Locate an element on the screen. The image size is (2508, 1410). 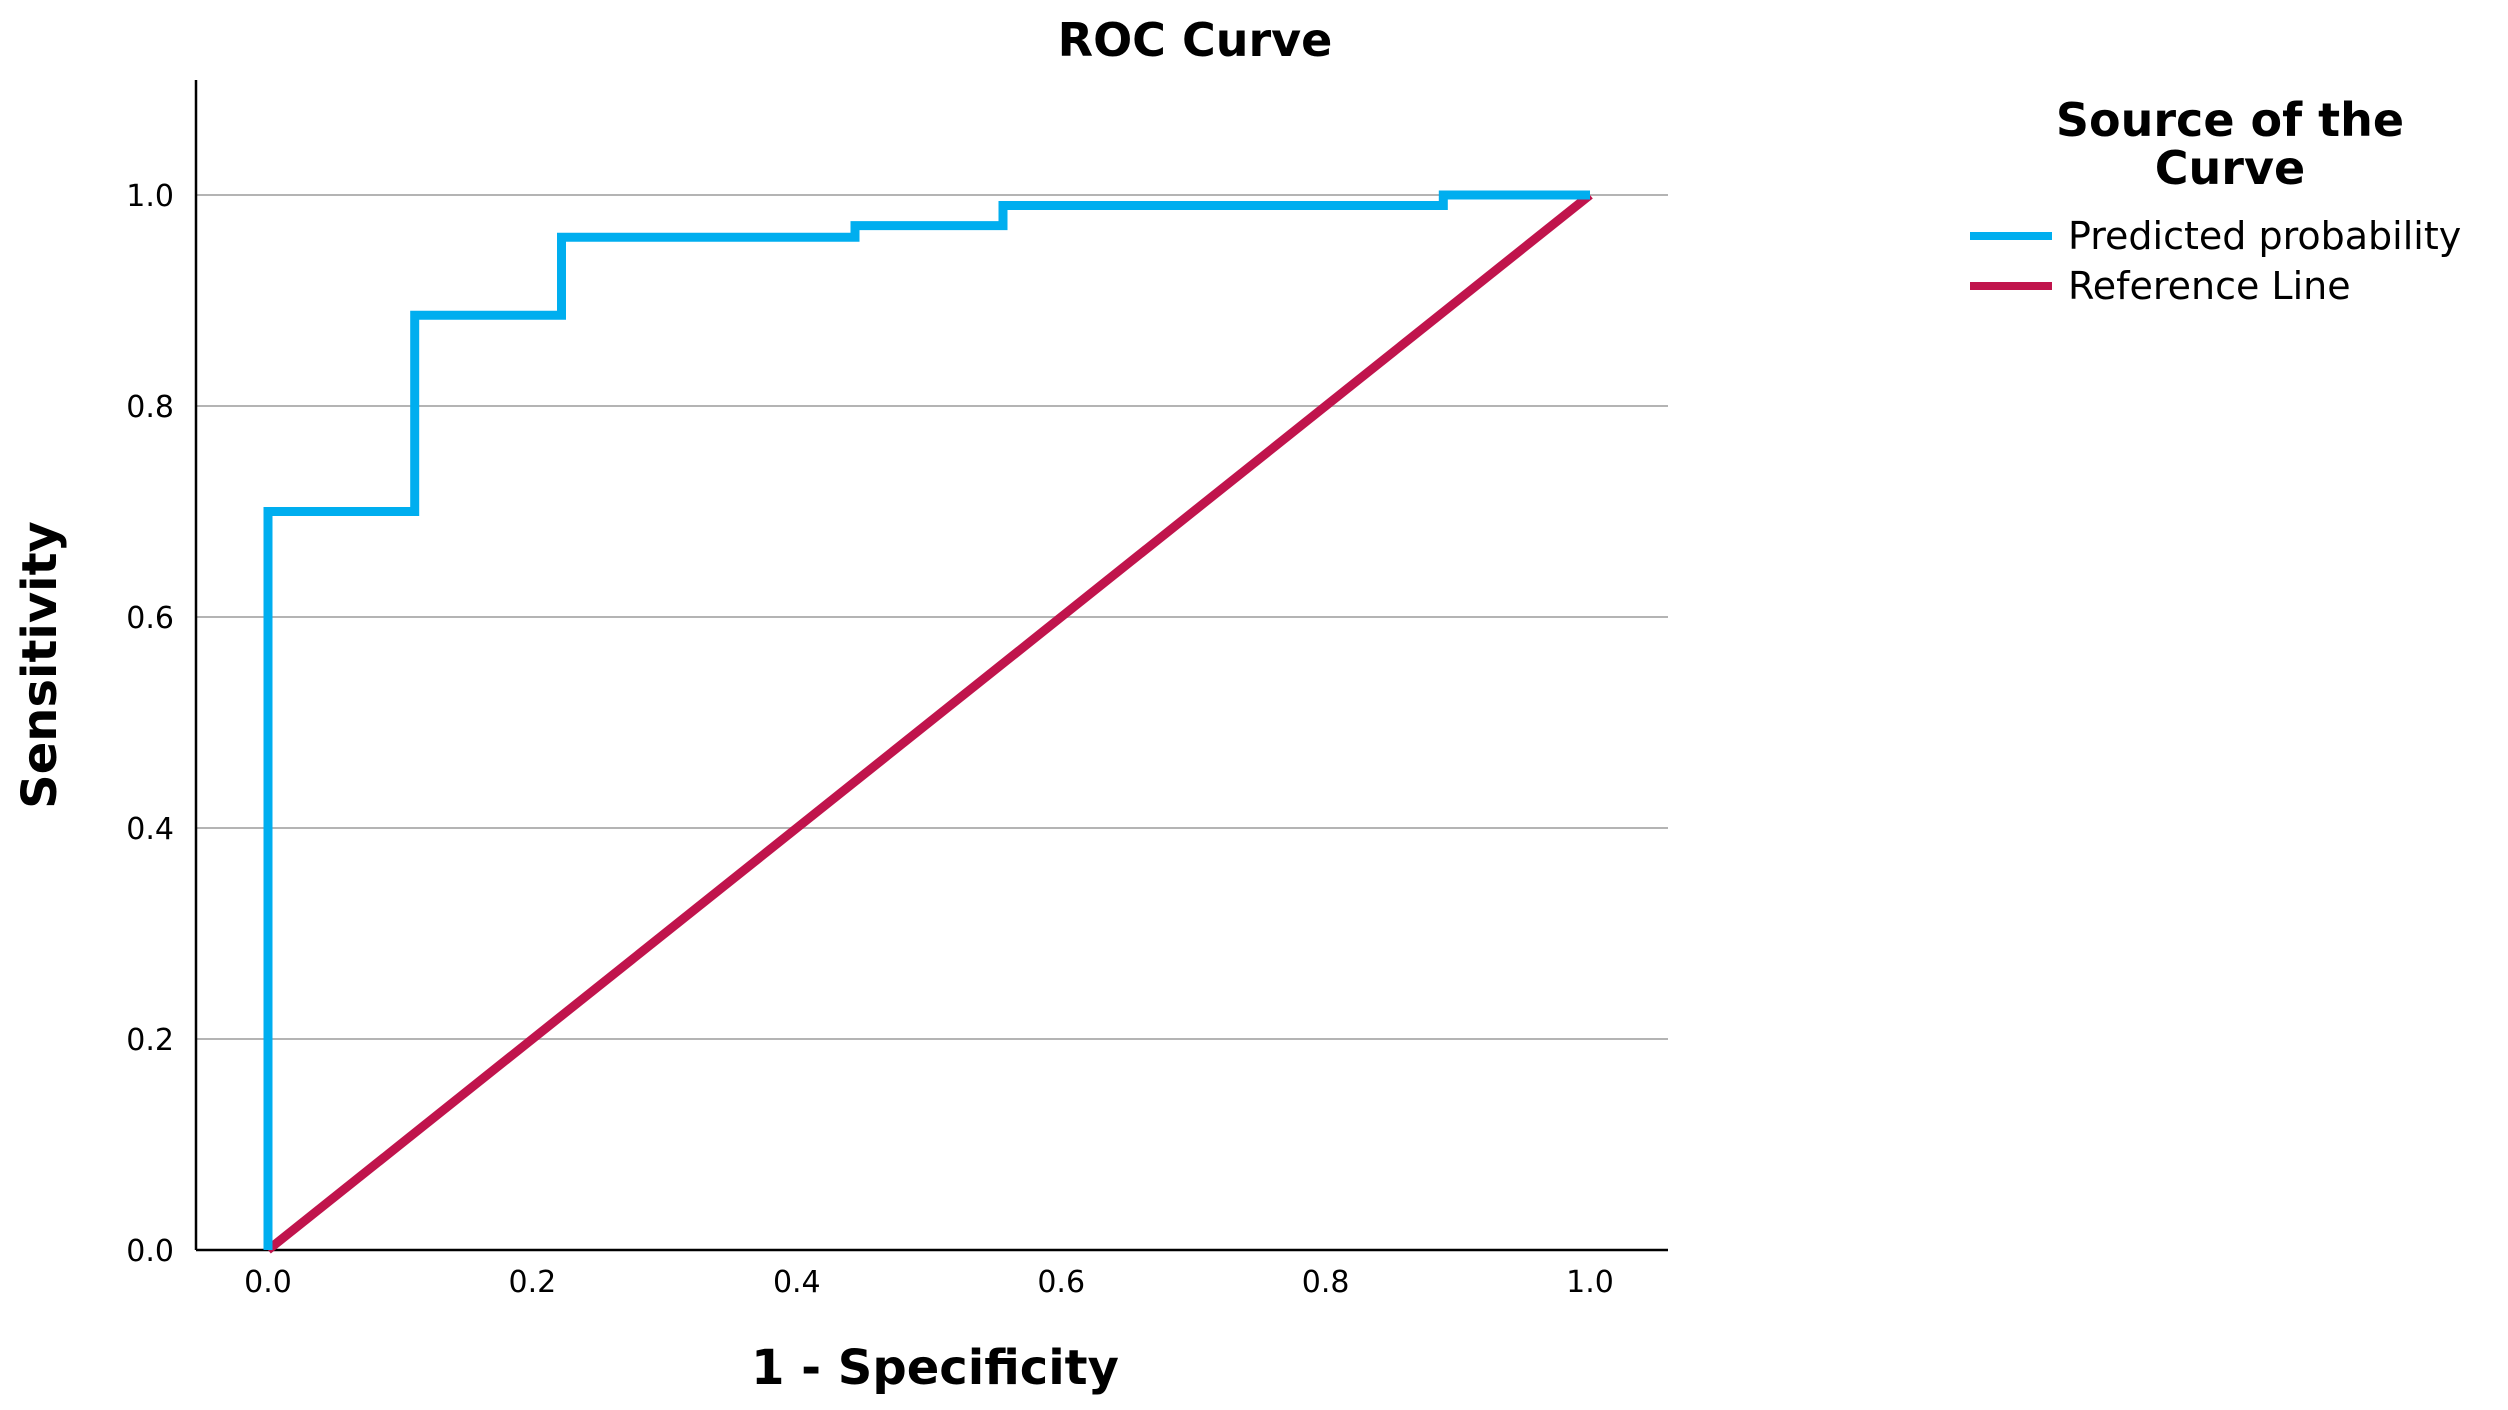
y-tick-label: 0.8 is located at coordinates (150, 407).